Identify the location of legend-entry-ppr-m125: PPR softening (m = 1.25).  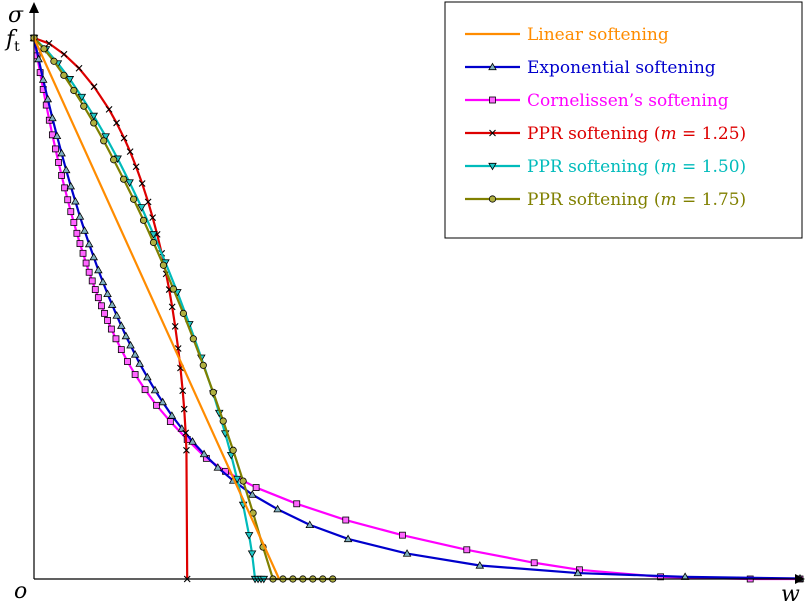
(605, 134).